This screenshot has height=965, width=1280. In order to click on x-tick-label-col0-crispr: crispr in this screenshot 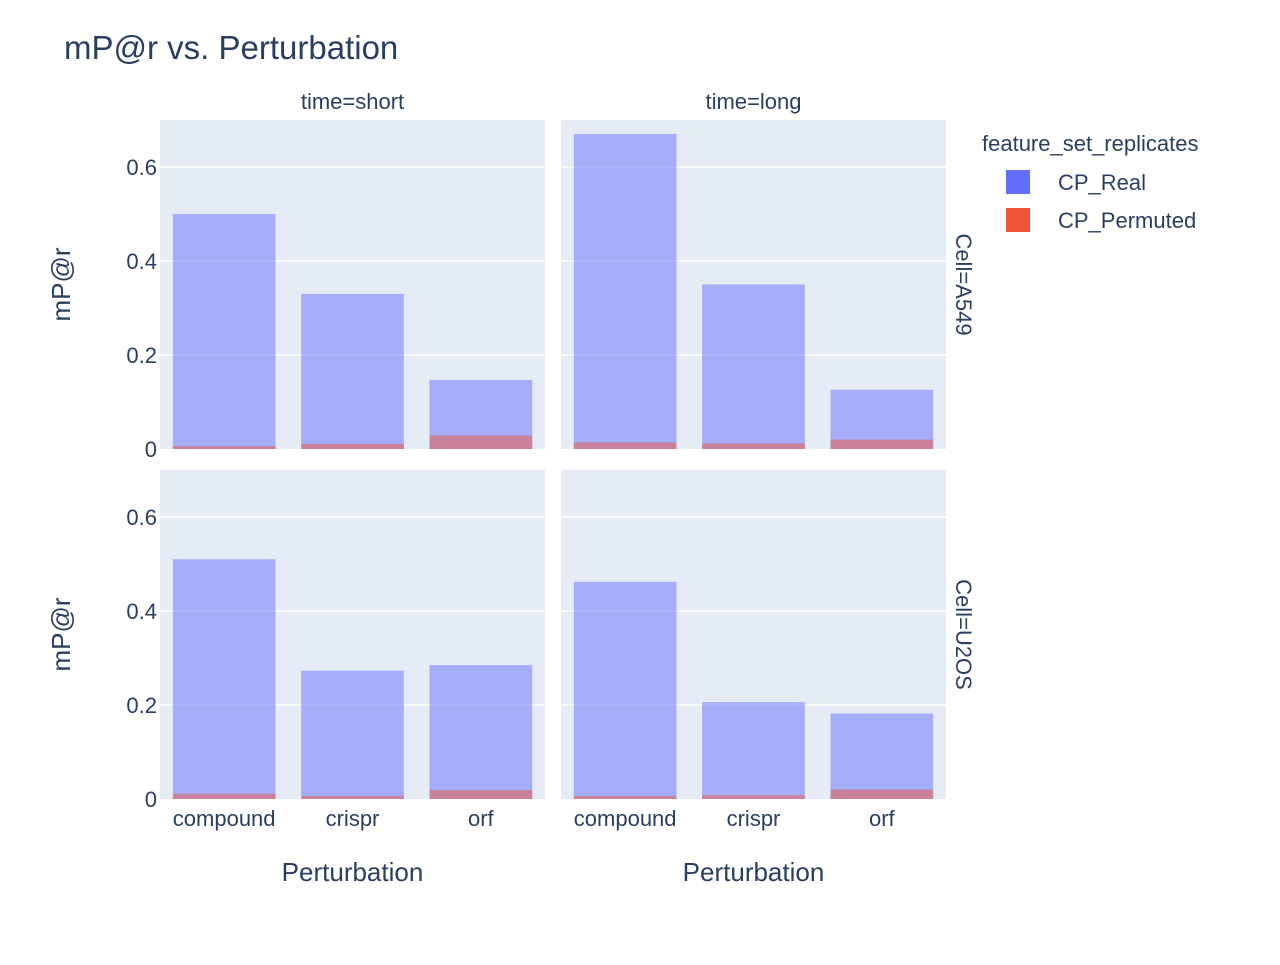, I will do `click(353, 818)`.